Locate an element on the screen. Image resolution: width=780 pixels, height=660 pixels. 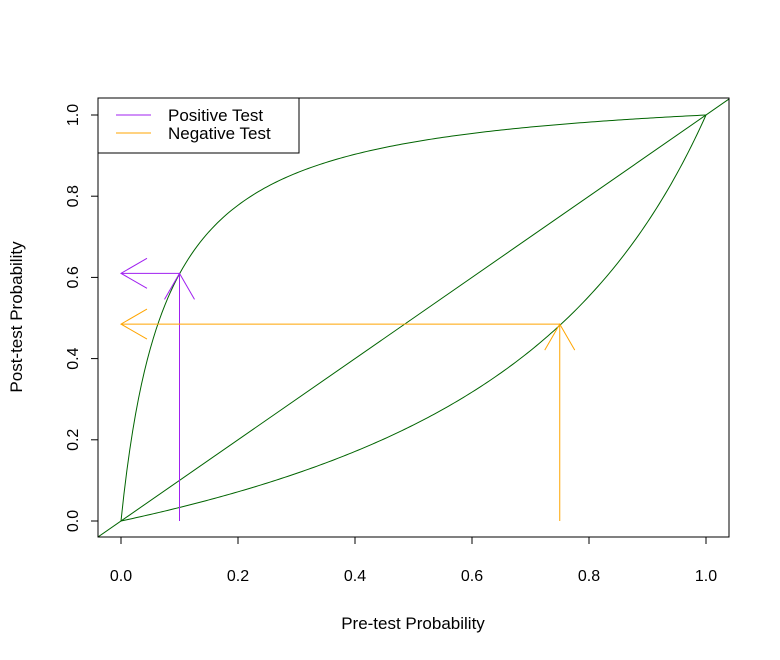
legend-label-negative-test: Negative Test is located at coordinates (219, 133).